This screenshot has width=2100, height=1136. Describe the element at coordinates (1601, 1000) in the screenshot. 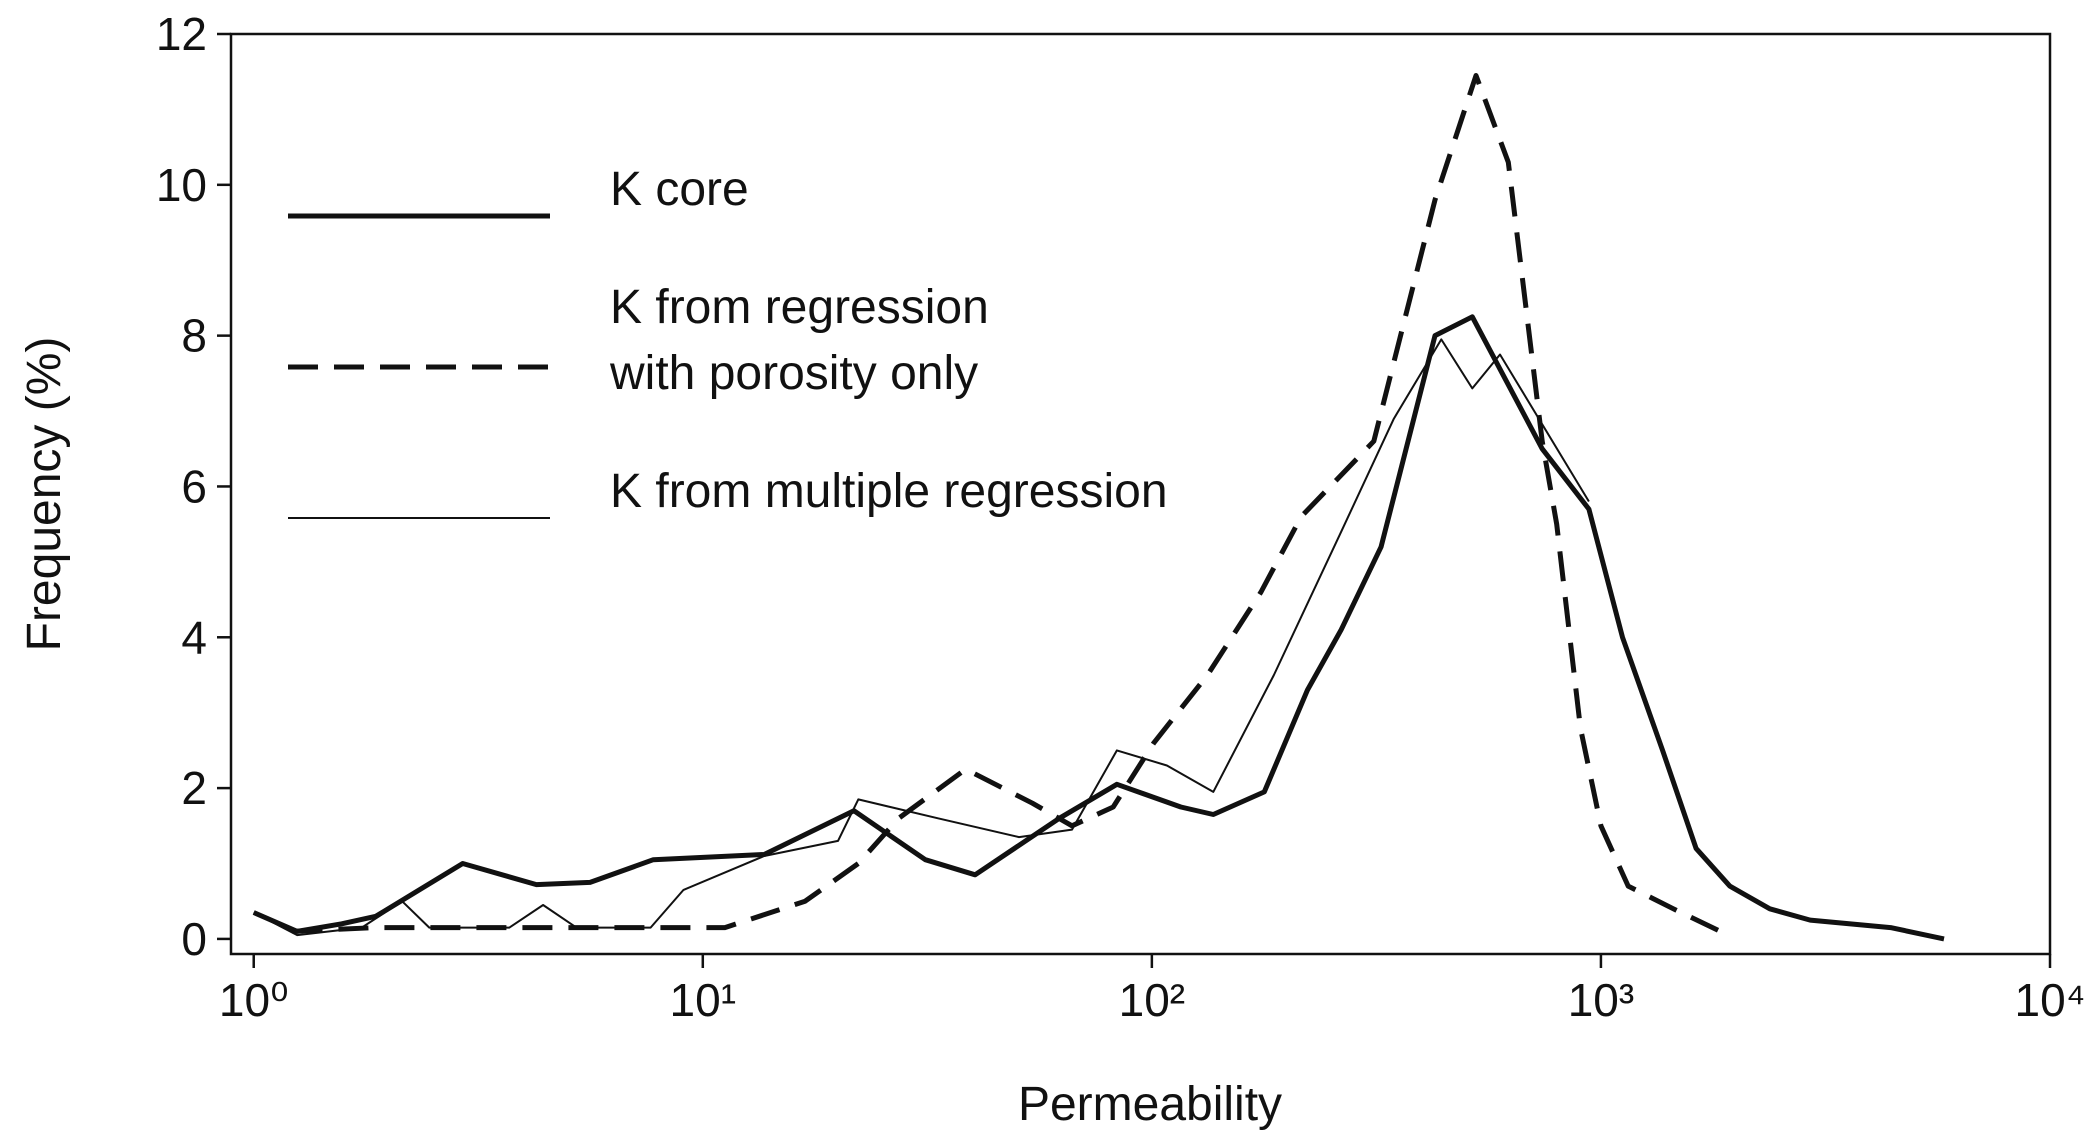

I see `x-tick-label: 10³` at that location.